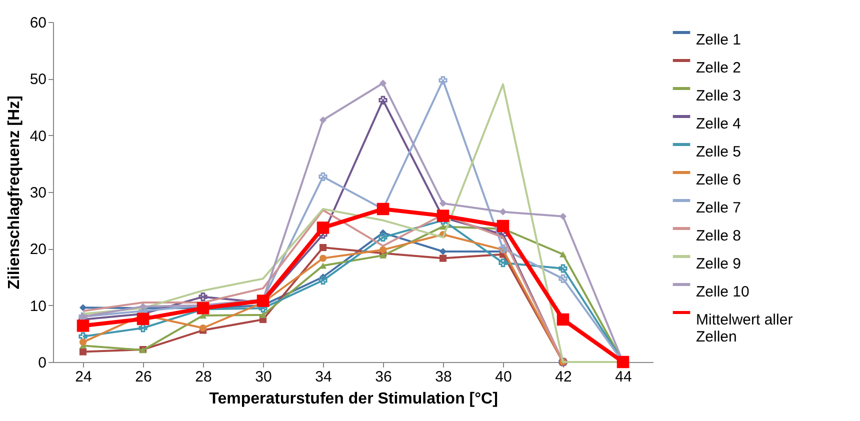  What do you see at coordinates (503, 377) in the screenshot?
I see `x-tick-label: 40` at bounding box center [503, 377].